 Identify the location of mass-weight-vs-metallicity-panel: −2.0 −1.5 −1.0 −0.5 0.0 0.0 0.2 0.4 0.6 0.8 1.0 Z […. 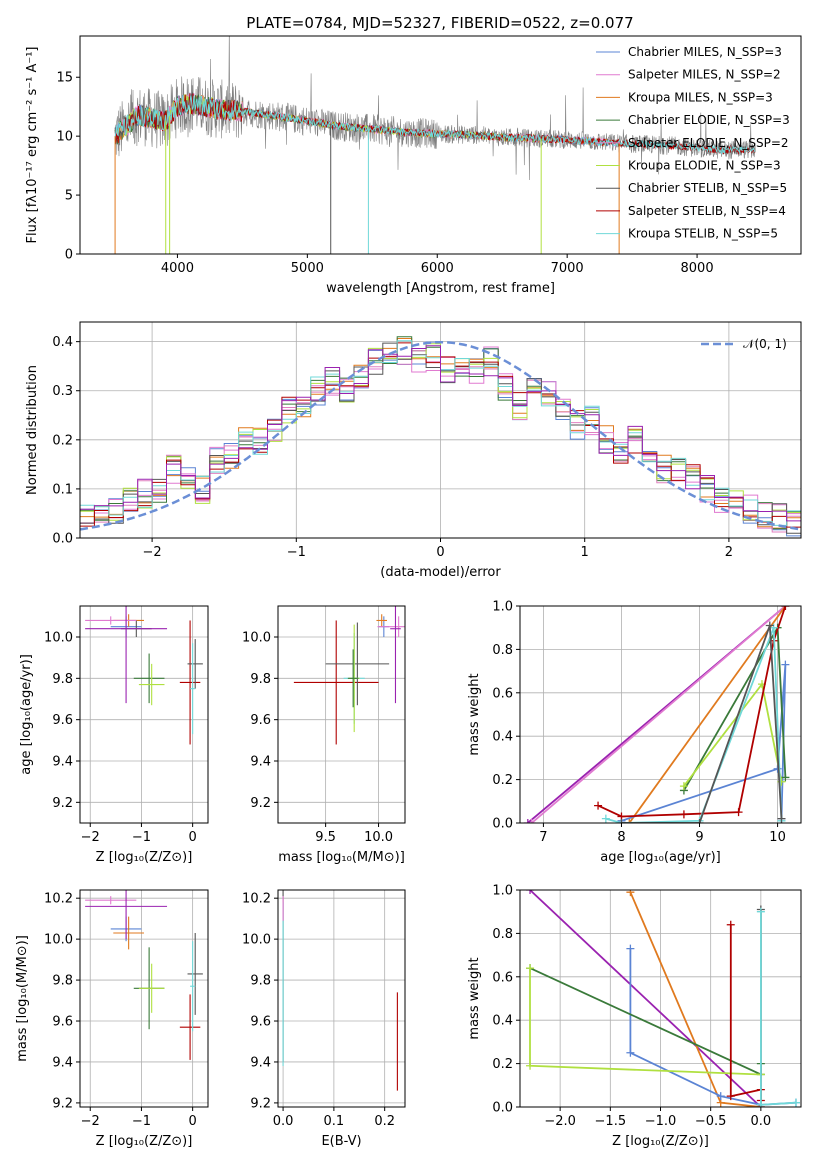
(634, 1016).